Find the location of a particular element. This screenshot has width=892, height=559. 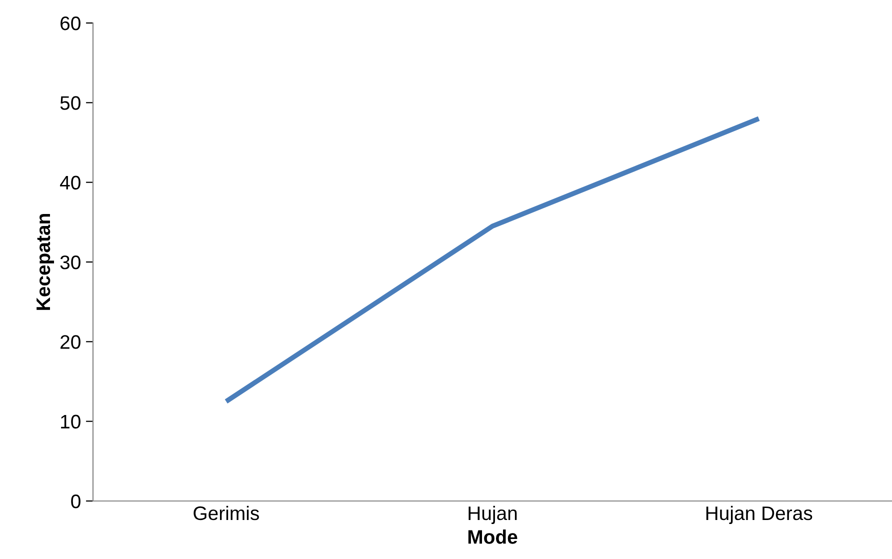

x-tick-label: Gerimis is located at coordinates (226, 513).